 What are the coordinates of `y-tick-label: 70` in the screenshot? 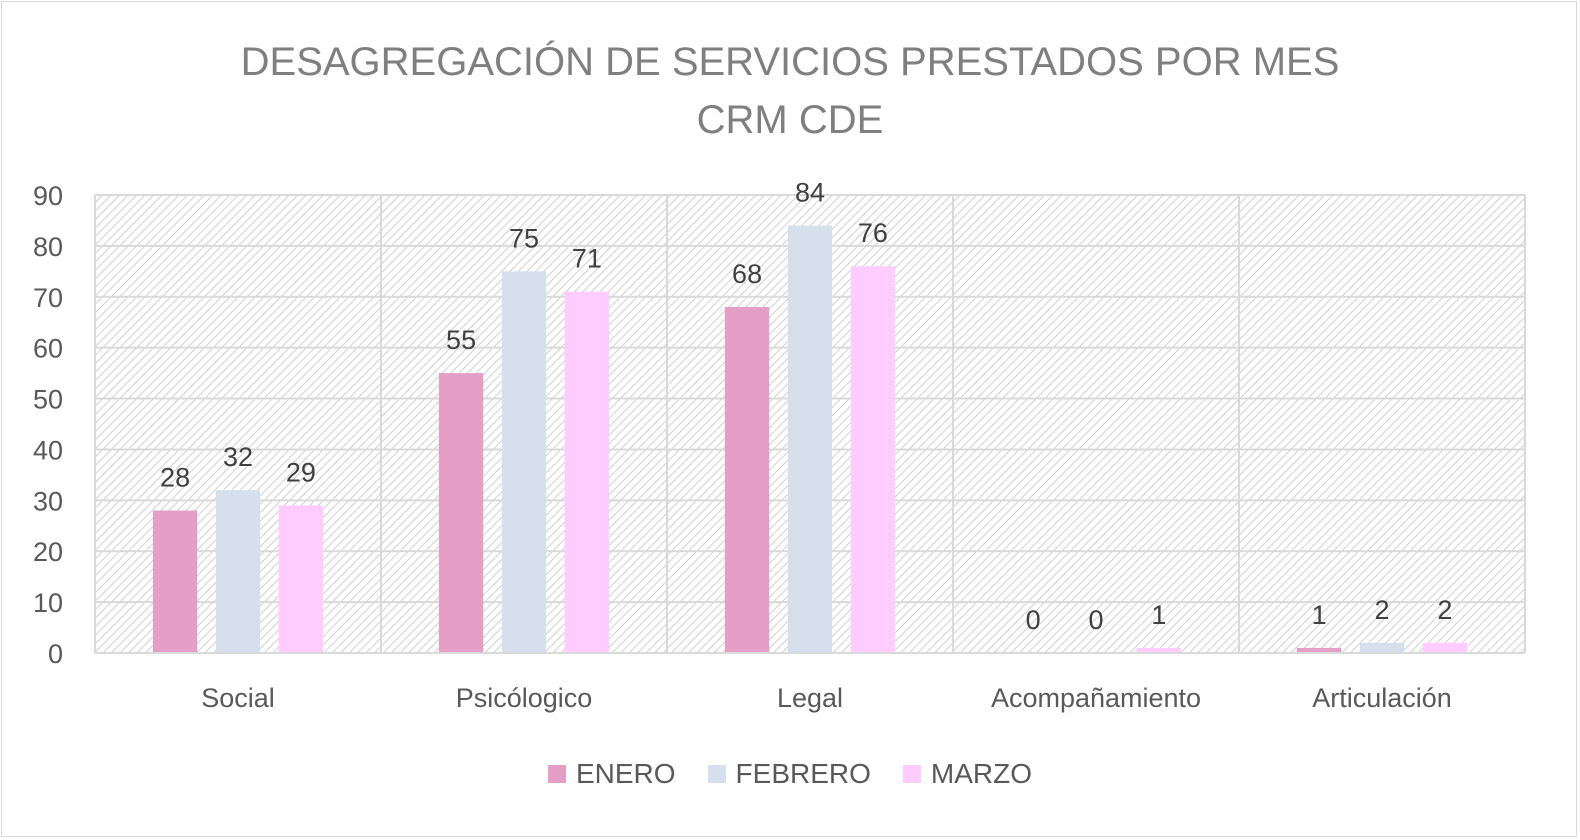 It's located at (48, 298).